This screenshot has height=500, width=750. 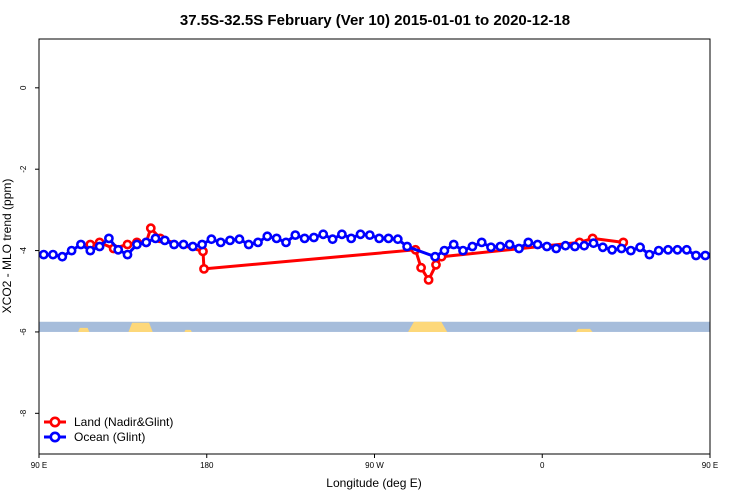 What do you see at coordinates (123, 422) in the screenshot?
I see `legend-land-label: Land (Nadir&Glint)` at bounding box center [123, 422].